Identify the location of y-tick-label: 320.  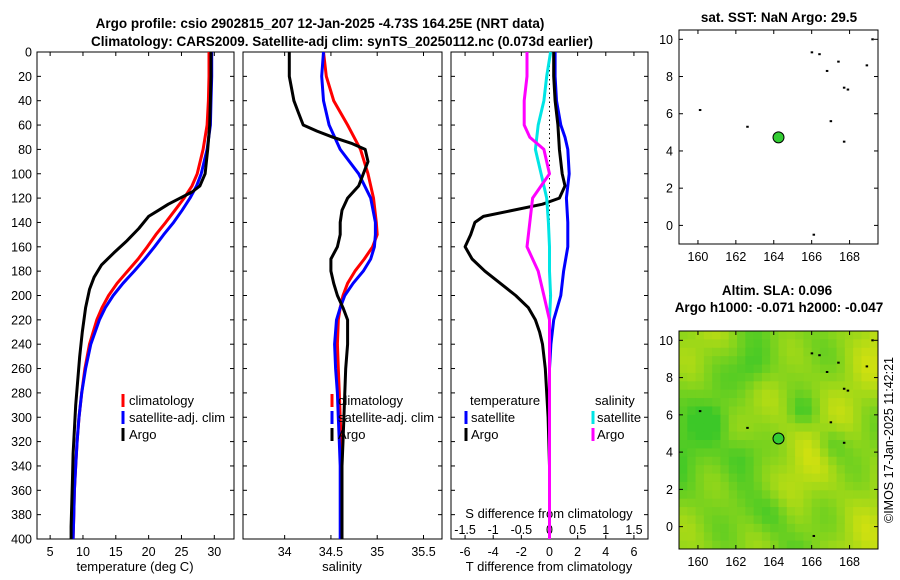
(21, 442).